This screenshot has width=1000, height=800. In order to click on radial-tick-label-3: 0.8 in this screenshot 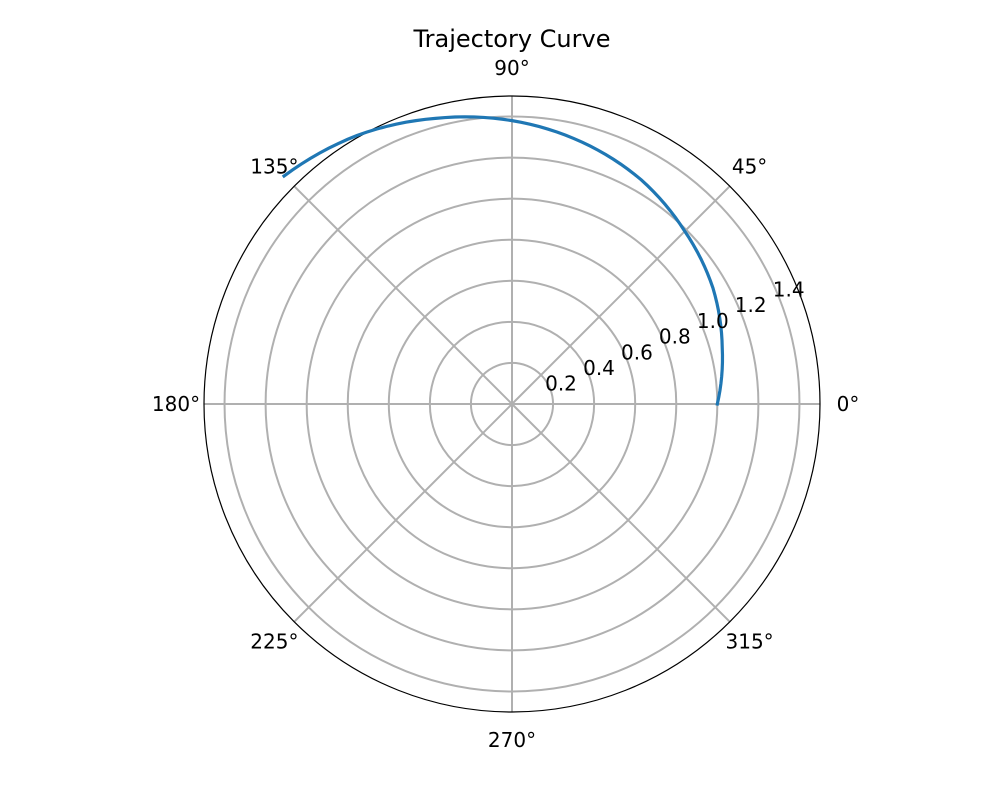, I will do `click(675, 337)`.